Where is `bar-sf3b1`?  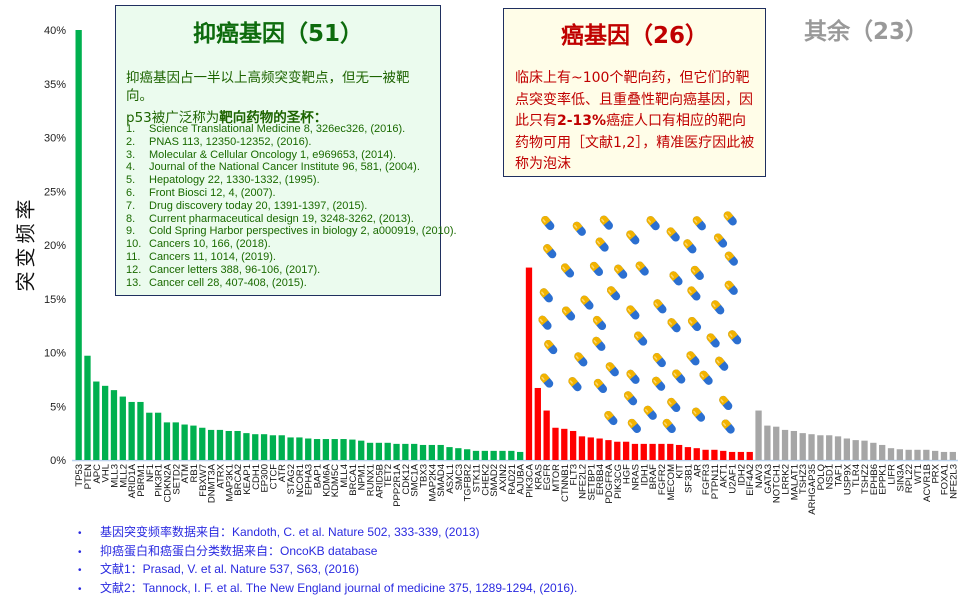 bar-sf3b1 is located at coordinates (688, 453).